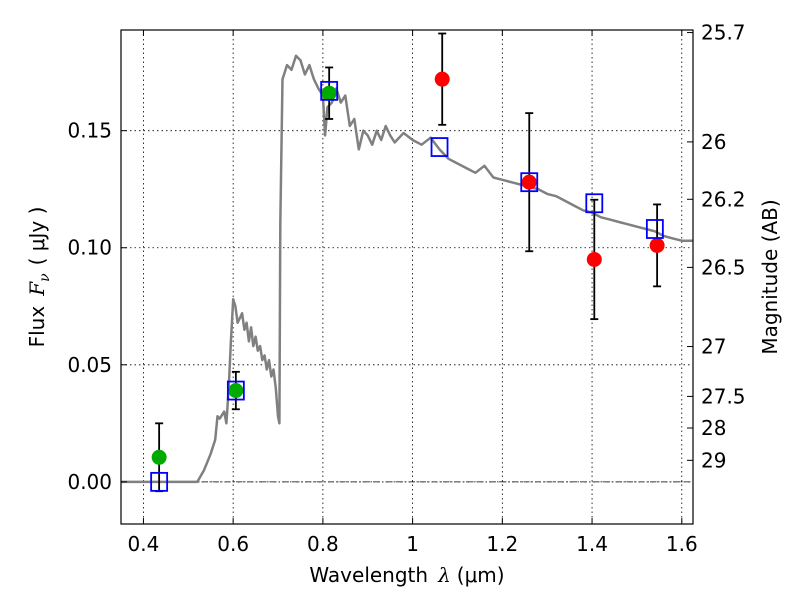 This screenshot has width=800, height=600. What do you see at coordinates (481, 575) in the screenshot?
I see `x-axis-label-unit: (μm)` at bounding box center [481, 575].